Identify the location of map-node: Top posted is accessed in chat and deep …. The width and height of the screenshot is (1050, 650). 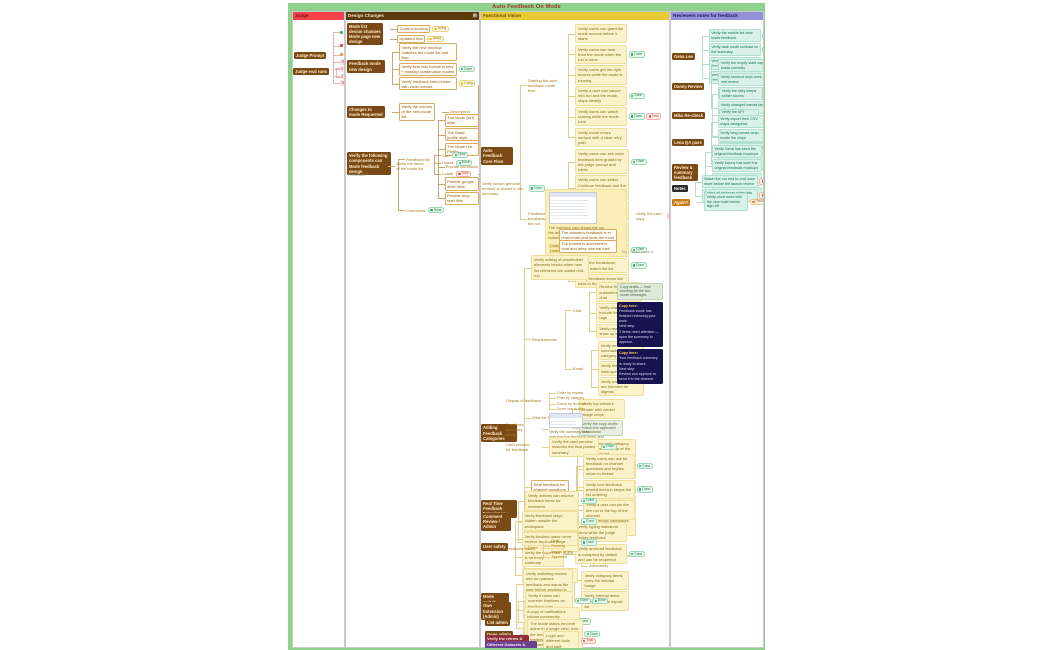
(588, 246).